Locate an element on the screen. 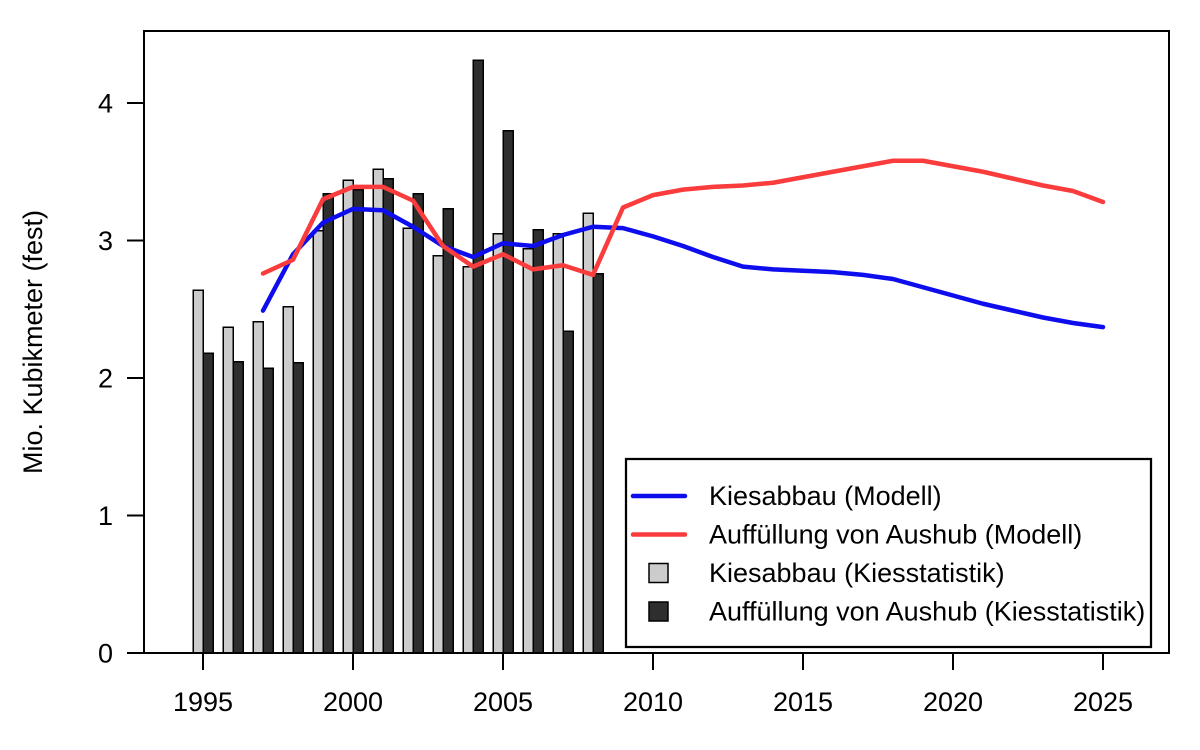  x-tick-label-1995: 1995 is located at coordinates (203, 702).